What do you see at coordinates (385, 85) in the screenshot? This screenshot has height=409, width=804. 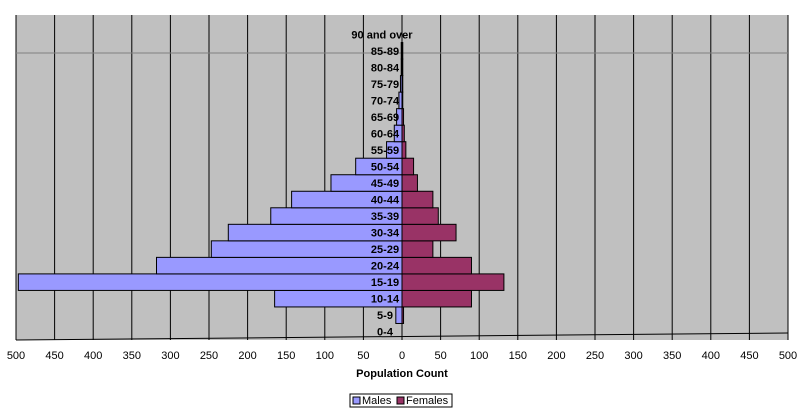 I see `category-label: 75-79` at bounding box center [385, 85].